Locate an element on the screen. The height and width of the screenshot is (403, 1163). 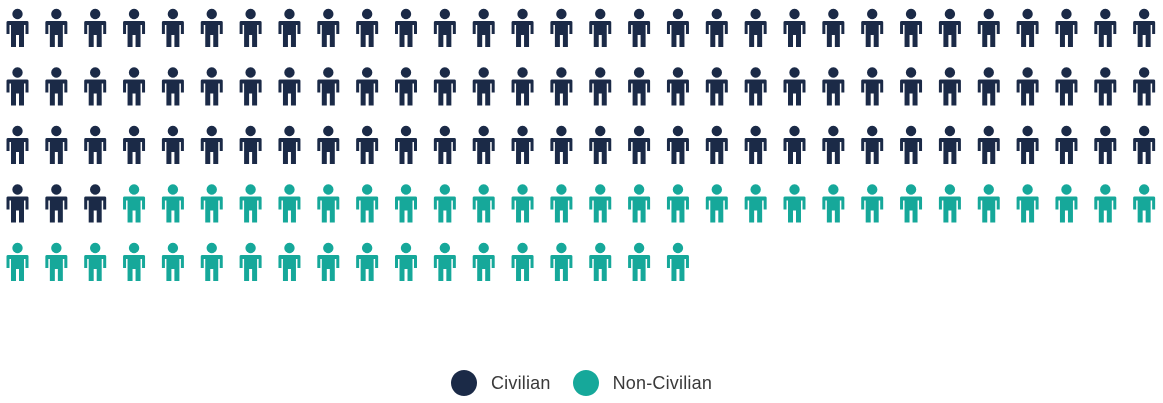
legend-label: Civilian is located at coordinates (520, 382).